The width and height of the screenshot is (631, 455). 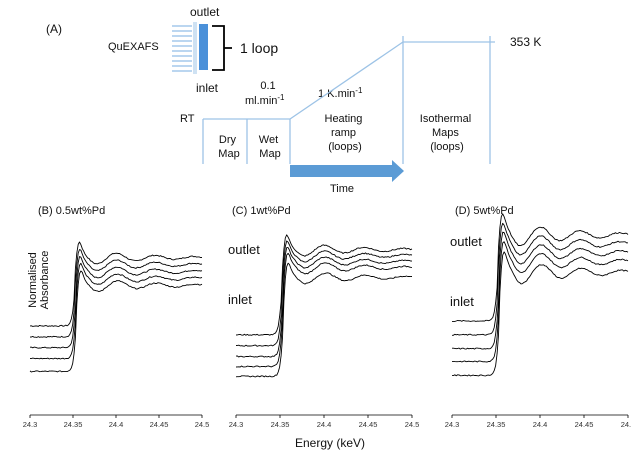 What do you see at coordinates (345, 133) in the screenshot?
I see `stage-heating-ramp: Heating ramp (loops)` at bounding box center [345, 133].